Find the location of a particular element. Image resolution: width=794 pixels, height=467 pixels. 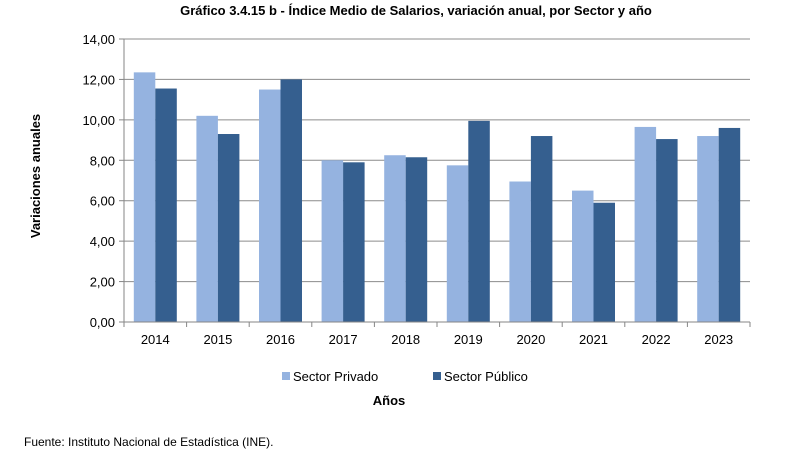

y-tick-label: 0,00 is located at coordinates (102, 322).